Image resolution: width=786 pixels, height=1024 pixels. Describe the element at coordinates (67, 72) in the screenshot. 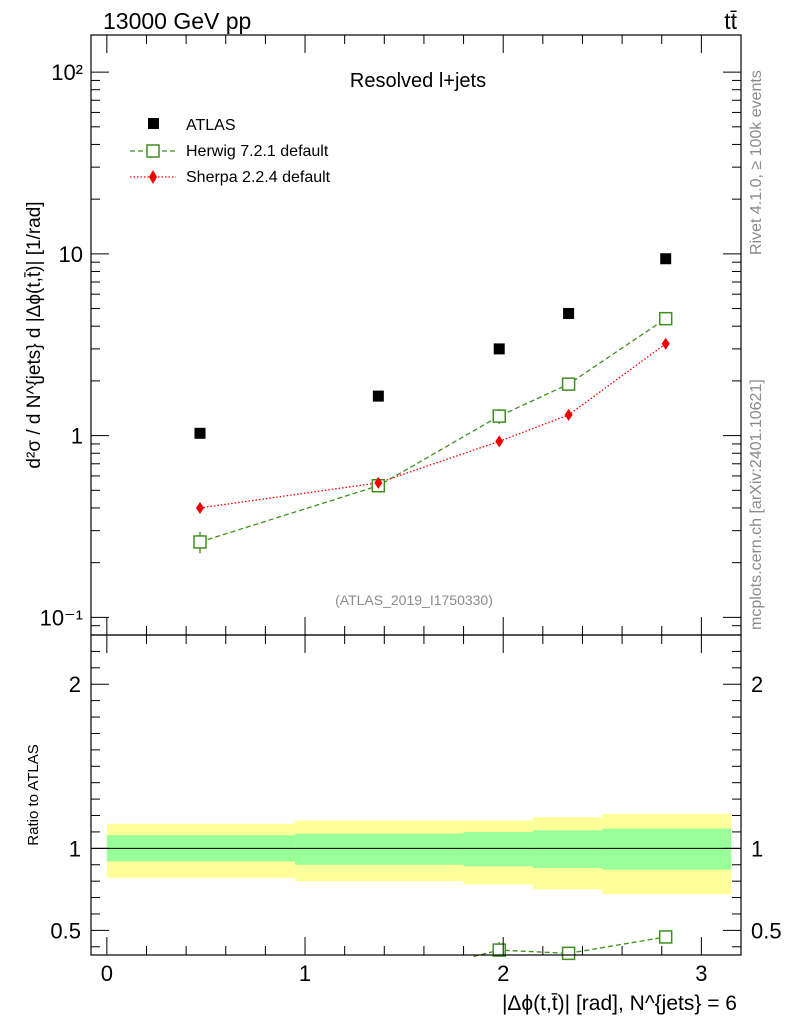

I see `y-tick-label: 10²` at that location.